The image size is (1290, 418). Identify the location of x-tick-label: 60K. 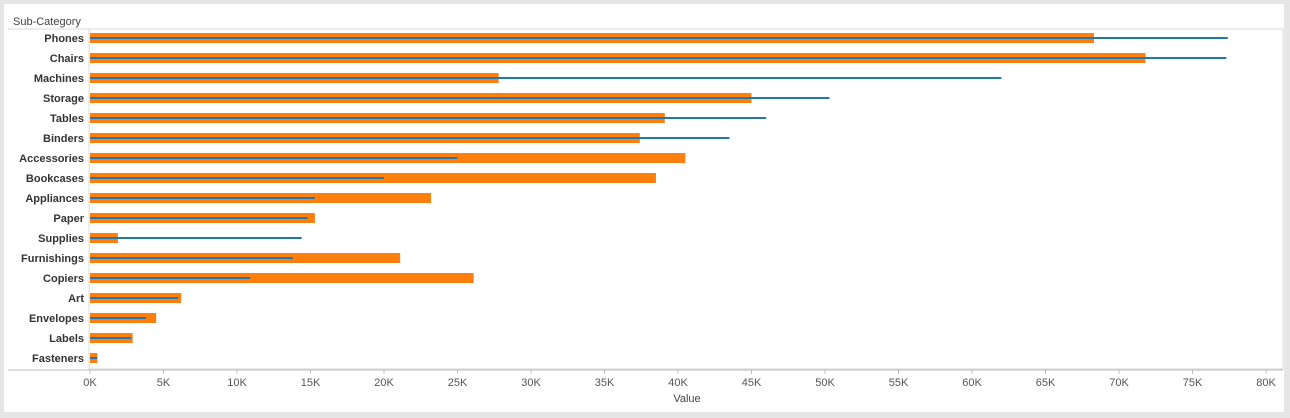
(972, 383).